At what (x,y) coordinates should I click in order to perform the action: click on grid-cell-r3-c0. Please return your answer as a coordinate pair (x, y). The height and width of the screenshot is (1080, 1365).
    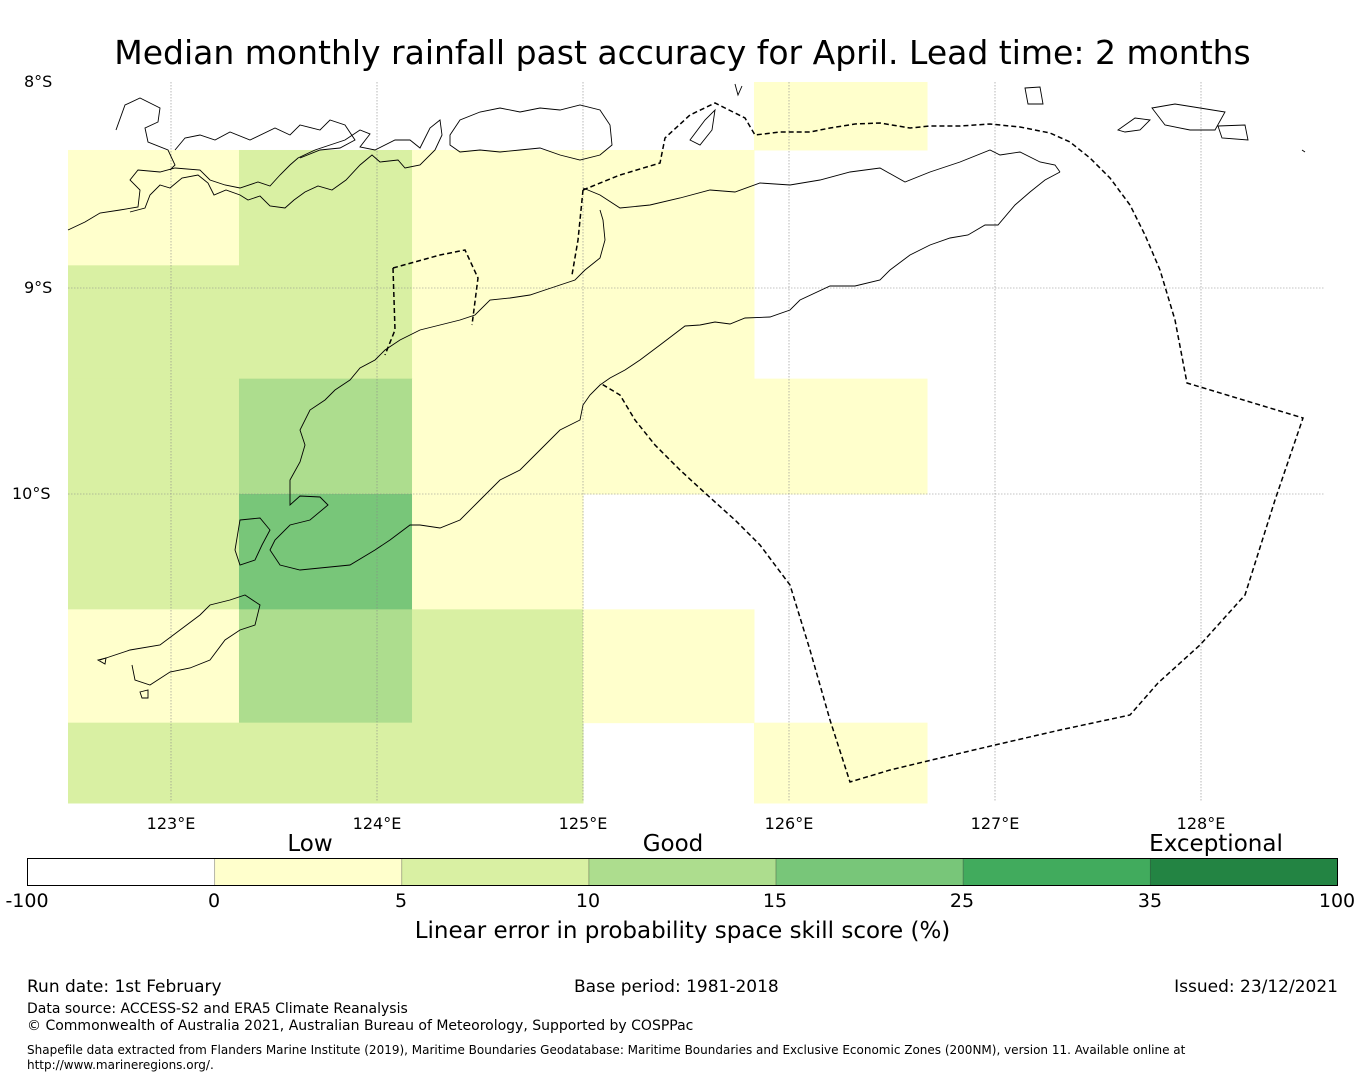
    Looking at the image, I should click on (154, 552).